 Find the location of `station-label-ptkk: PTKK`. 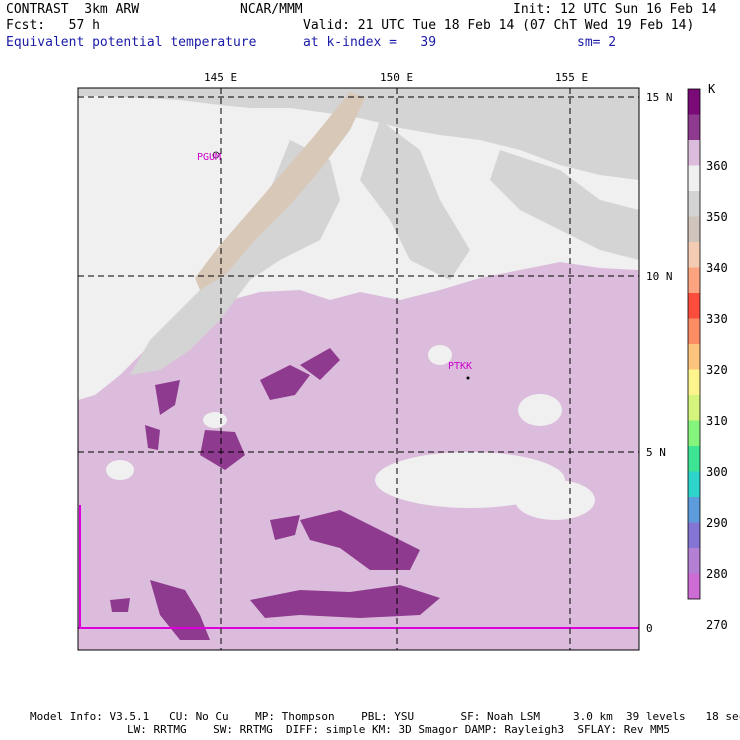

station-label-ptkk: PTKK is located at coordinates (460, 366).